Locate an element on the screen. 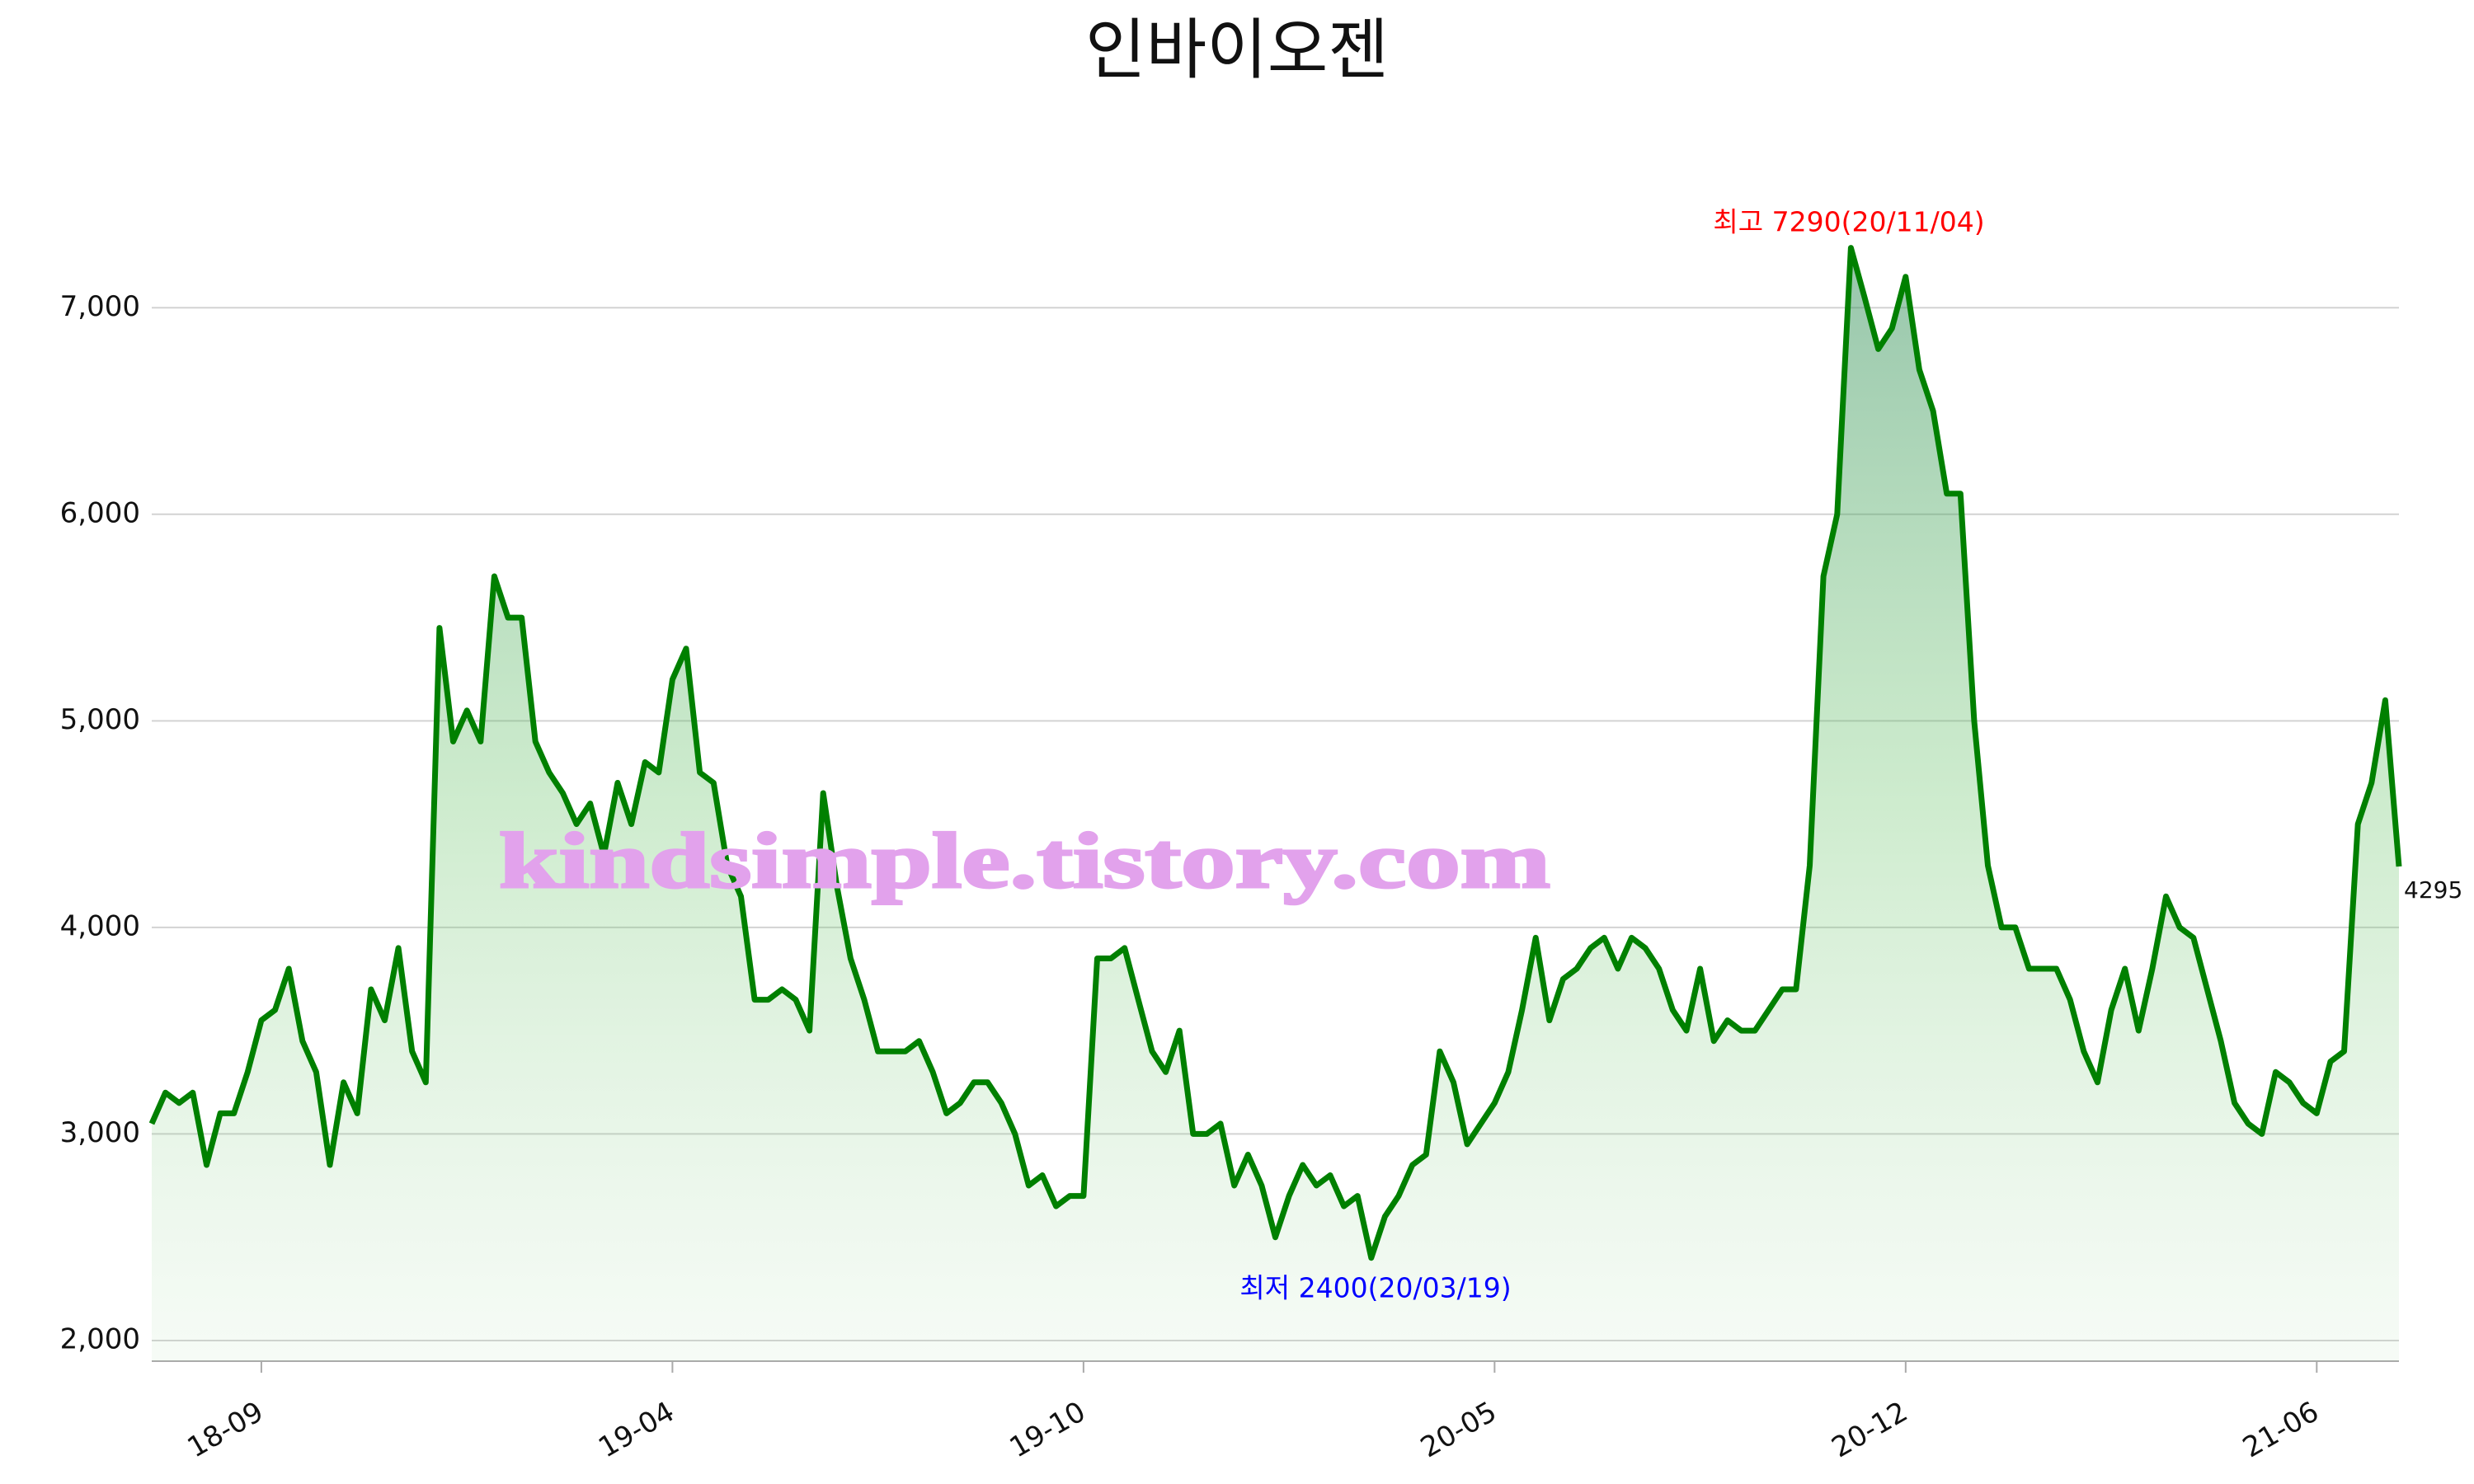  min-annotation: 최저 2400(20/03/19) is located at coordinates (1375, 1288).